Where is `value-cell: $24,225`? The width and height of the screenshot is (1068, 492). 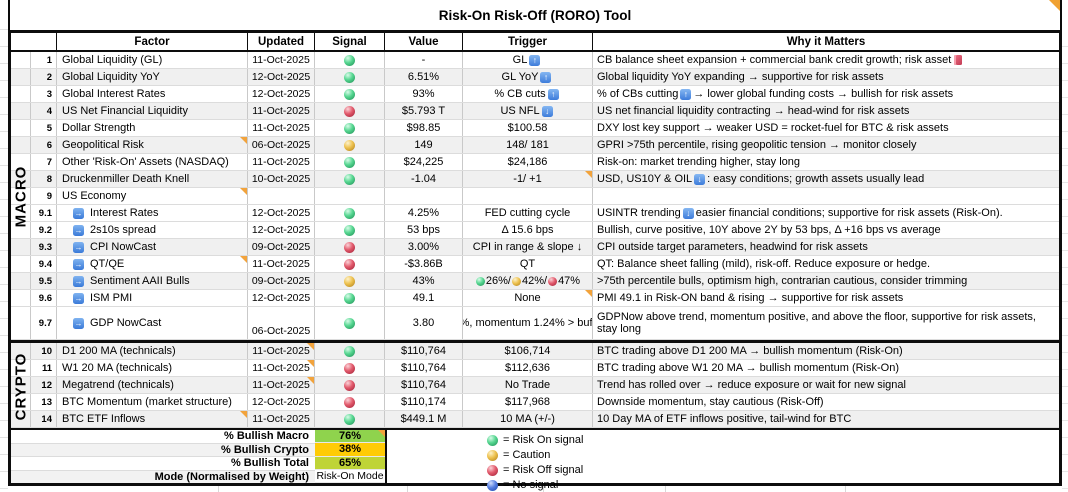 value-cell: $24,225 is located at coordinates (424, 162).